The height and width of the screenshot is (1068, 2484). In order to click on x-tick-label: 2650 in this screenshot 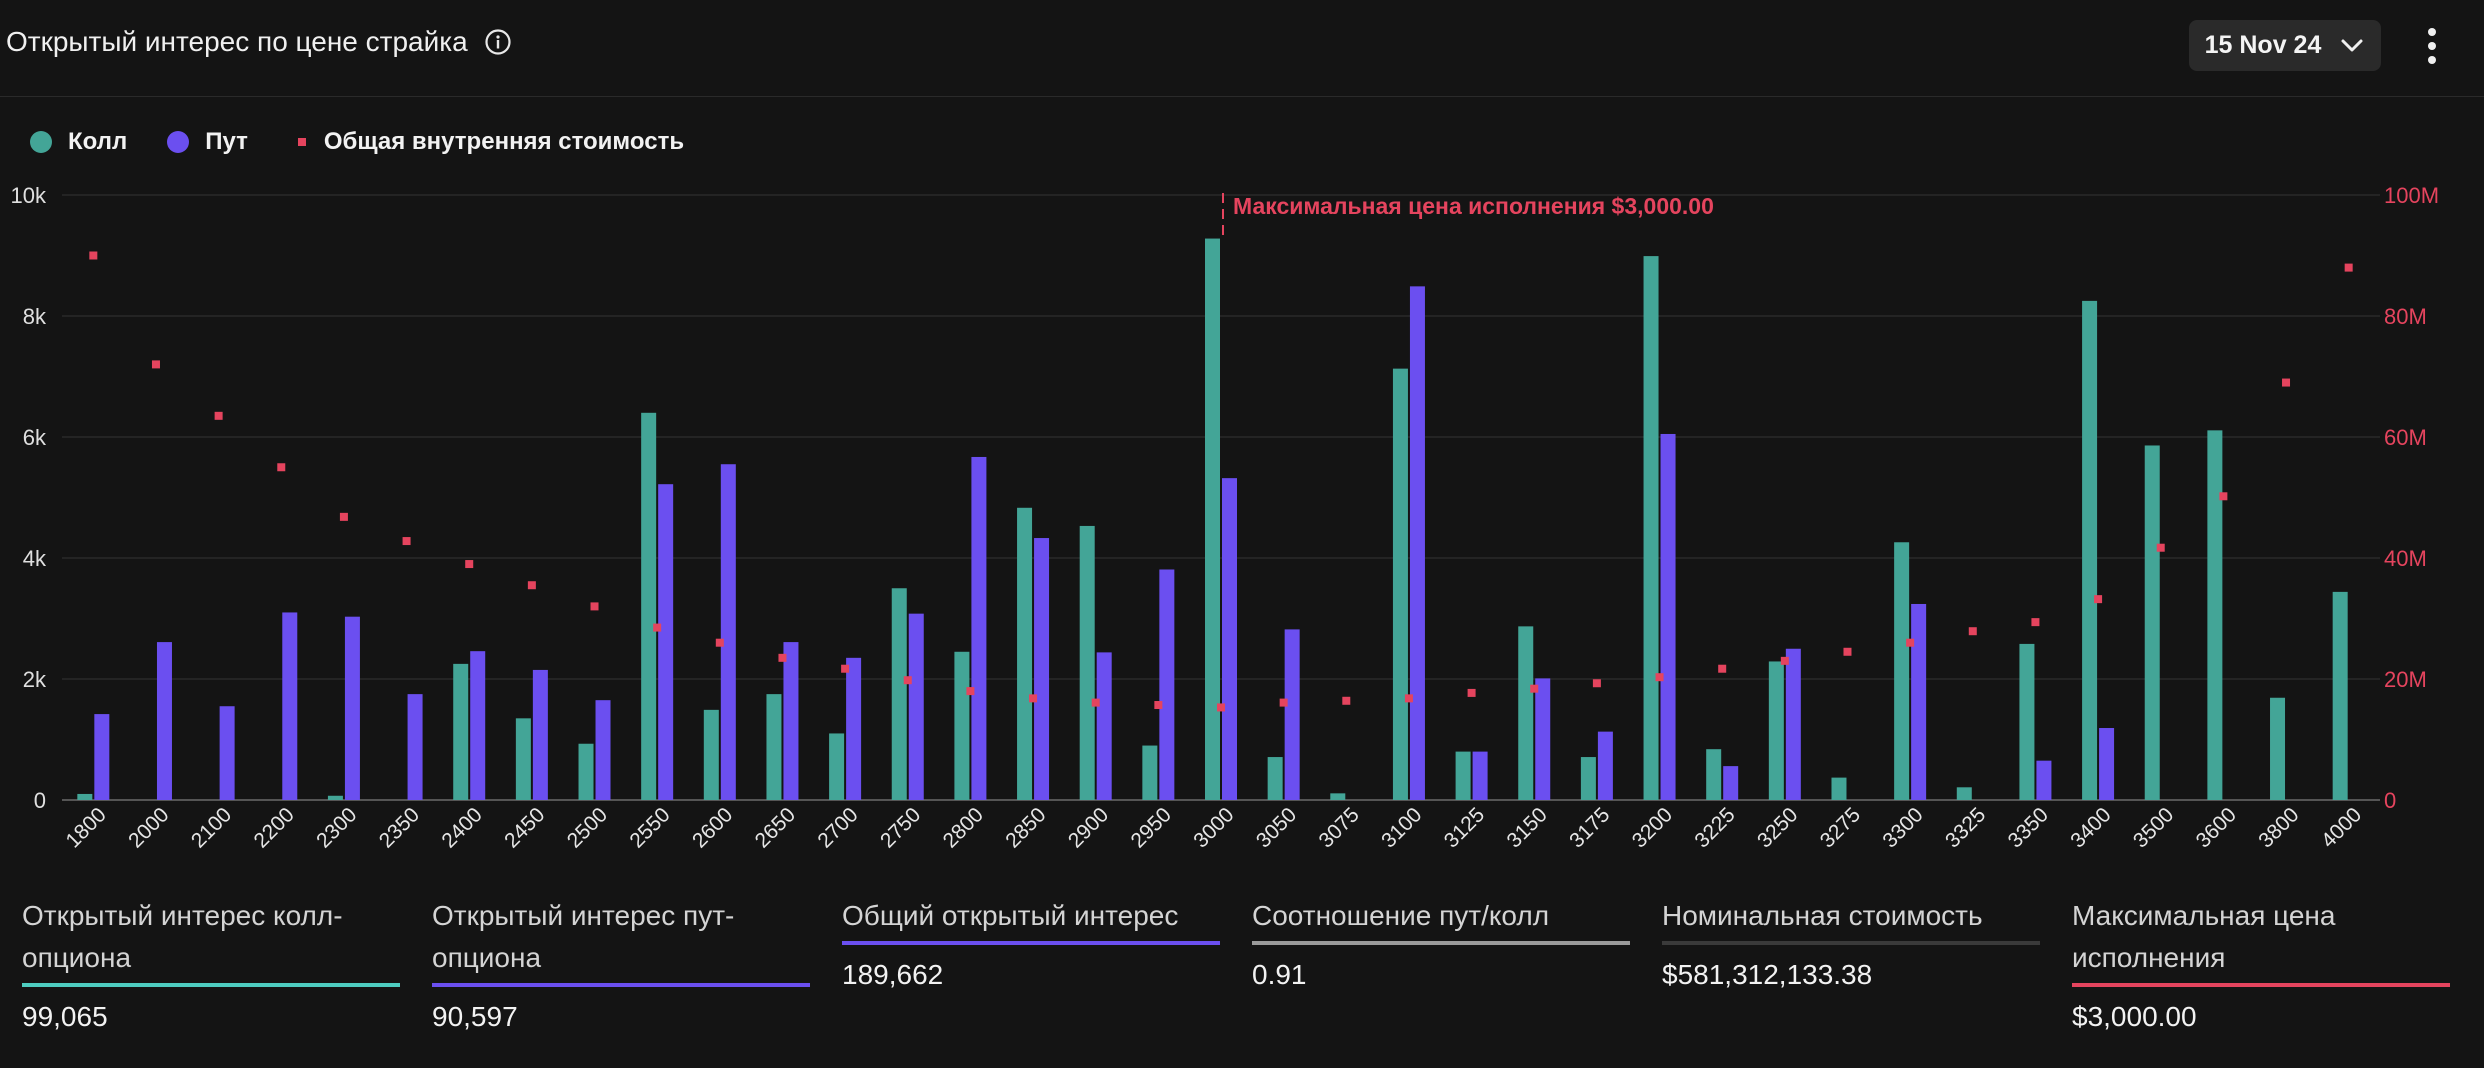, I will do `click(775, 827)`.